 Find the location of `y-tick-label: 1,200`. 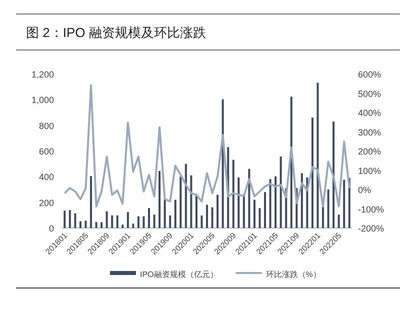

y-tick-label: 1,200 is located at coordinates (42, 75).